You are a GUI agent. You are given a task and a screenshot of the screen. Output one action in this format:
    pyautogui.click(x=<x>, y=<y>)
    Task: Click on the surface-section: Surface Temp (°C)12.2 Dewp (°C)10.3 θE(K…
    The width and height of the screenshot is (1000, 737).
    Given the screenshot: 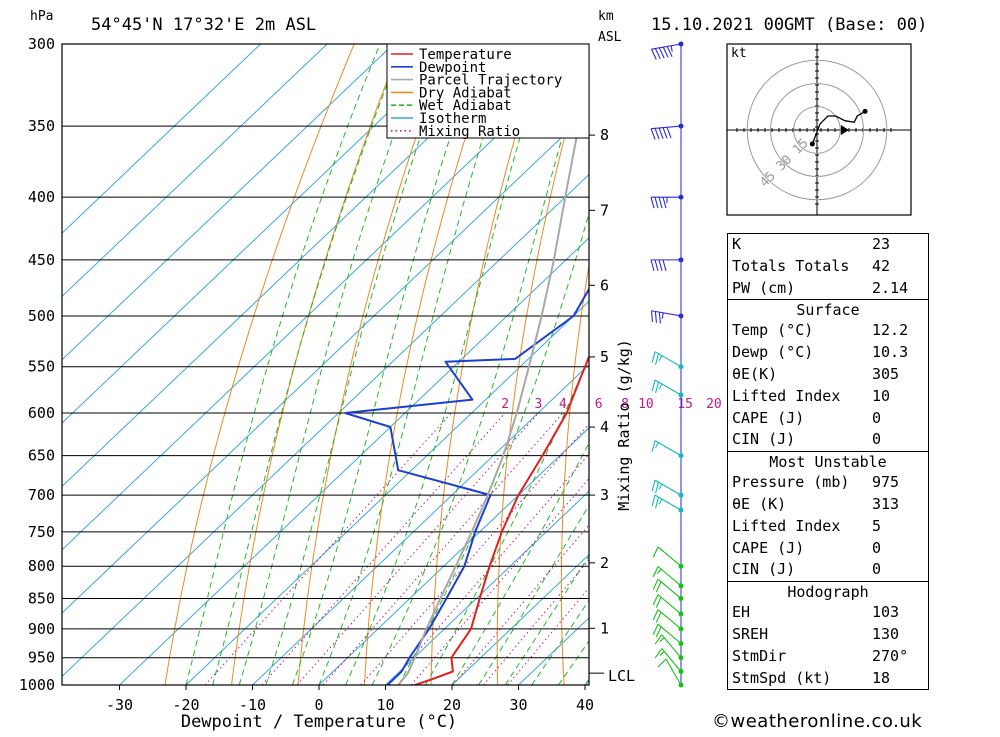 What is the action you would take?
    pyautogui.click(x=828, y=375)
    